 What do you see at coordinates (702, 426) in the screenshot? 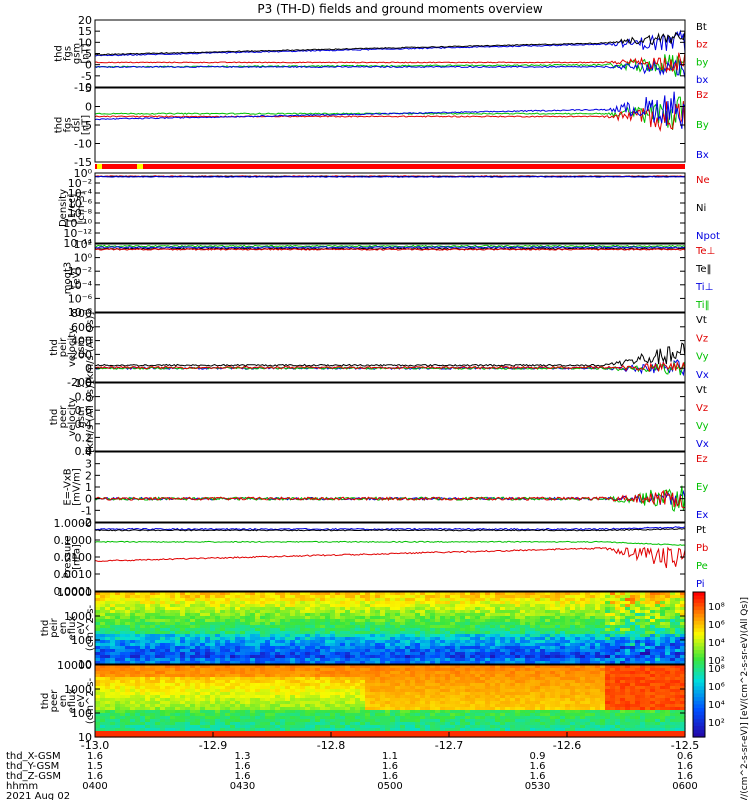
I see `legend-peer-velocity-item: Vy` at bounding box center [702, 426].